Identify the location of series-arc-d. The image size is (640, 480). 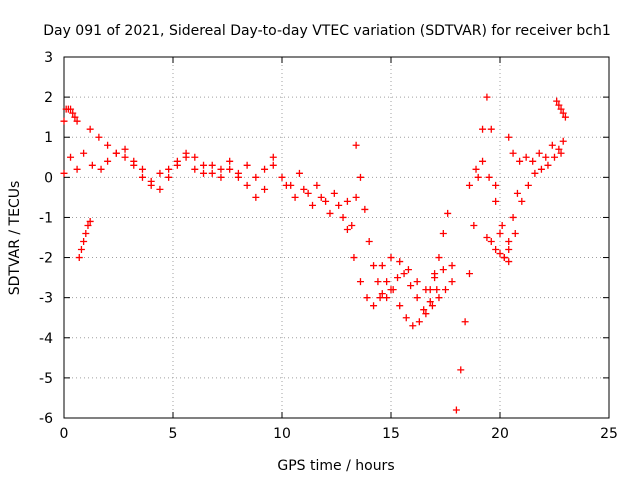
(177, 163).